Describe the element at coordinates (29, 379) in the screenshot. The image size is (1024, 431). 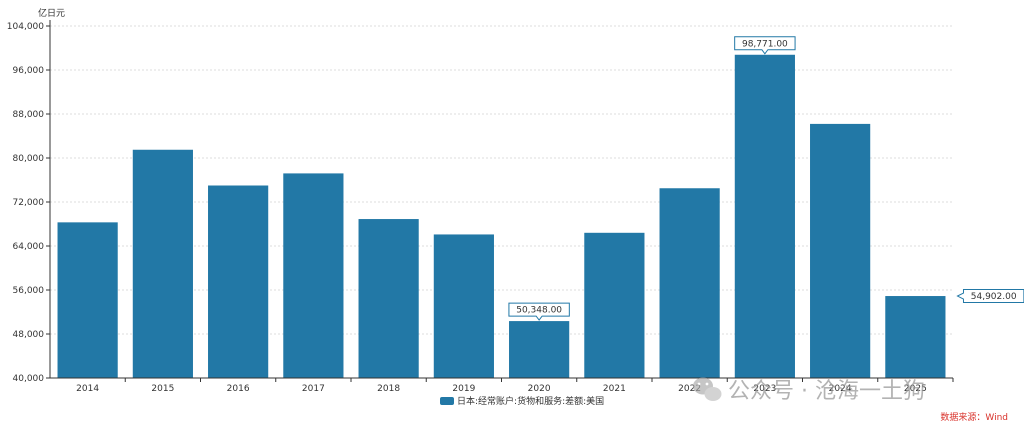
I see `y-tick-label: 40,000` at that location.